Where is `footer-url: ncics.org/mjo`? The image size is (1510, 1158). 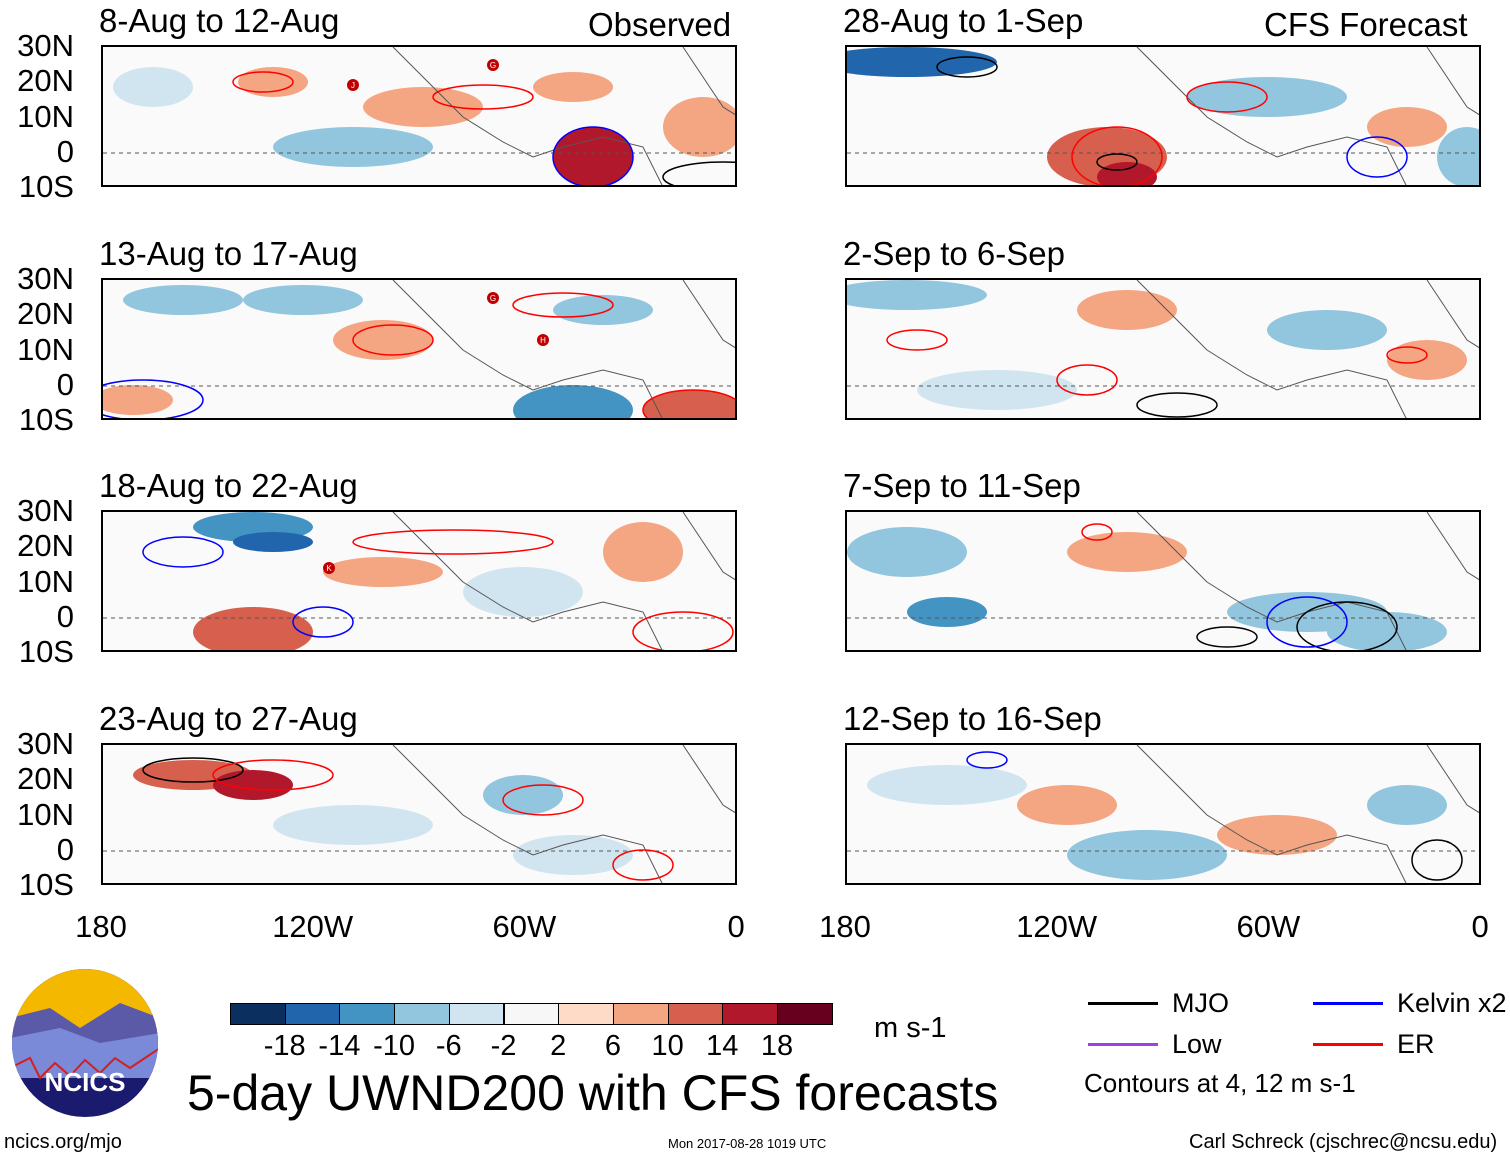
footer-url: ncics.org/mjo is located at coordinates (63, 1142).